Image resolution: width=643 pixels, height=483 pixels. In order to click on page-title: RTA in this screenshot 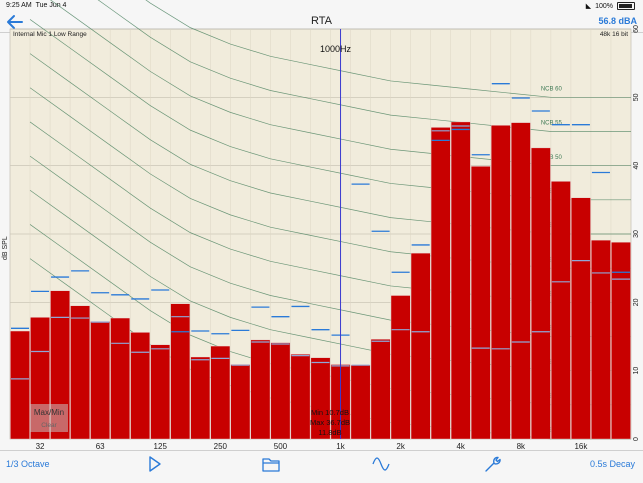, I will do `click(321, 21)`.